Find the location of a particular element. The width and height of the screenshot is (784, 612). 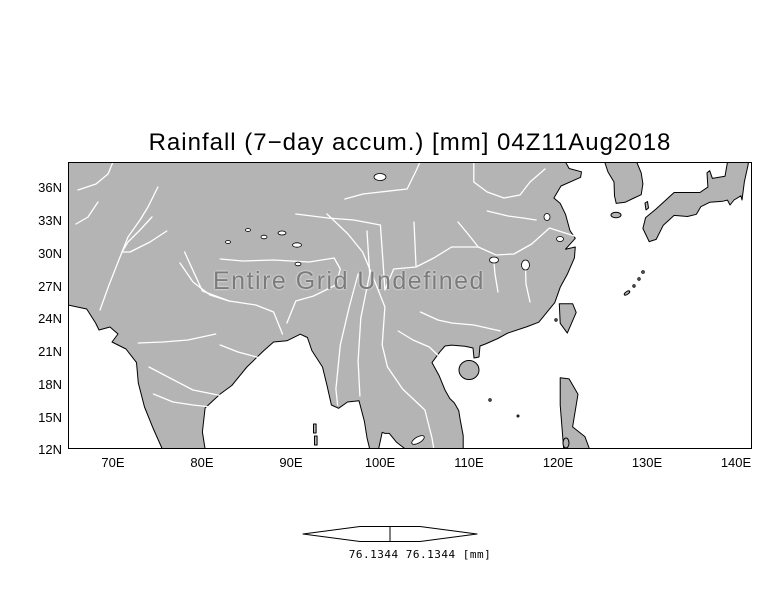

penghu-islet is located at coordinates (556, 320).